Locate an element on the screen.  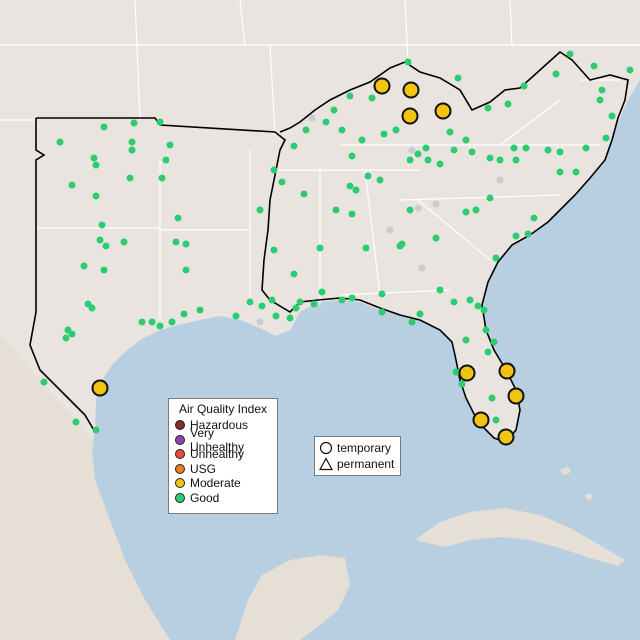
legend-item: Very Unhealthy is located at coordinates (223, 440).